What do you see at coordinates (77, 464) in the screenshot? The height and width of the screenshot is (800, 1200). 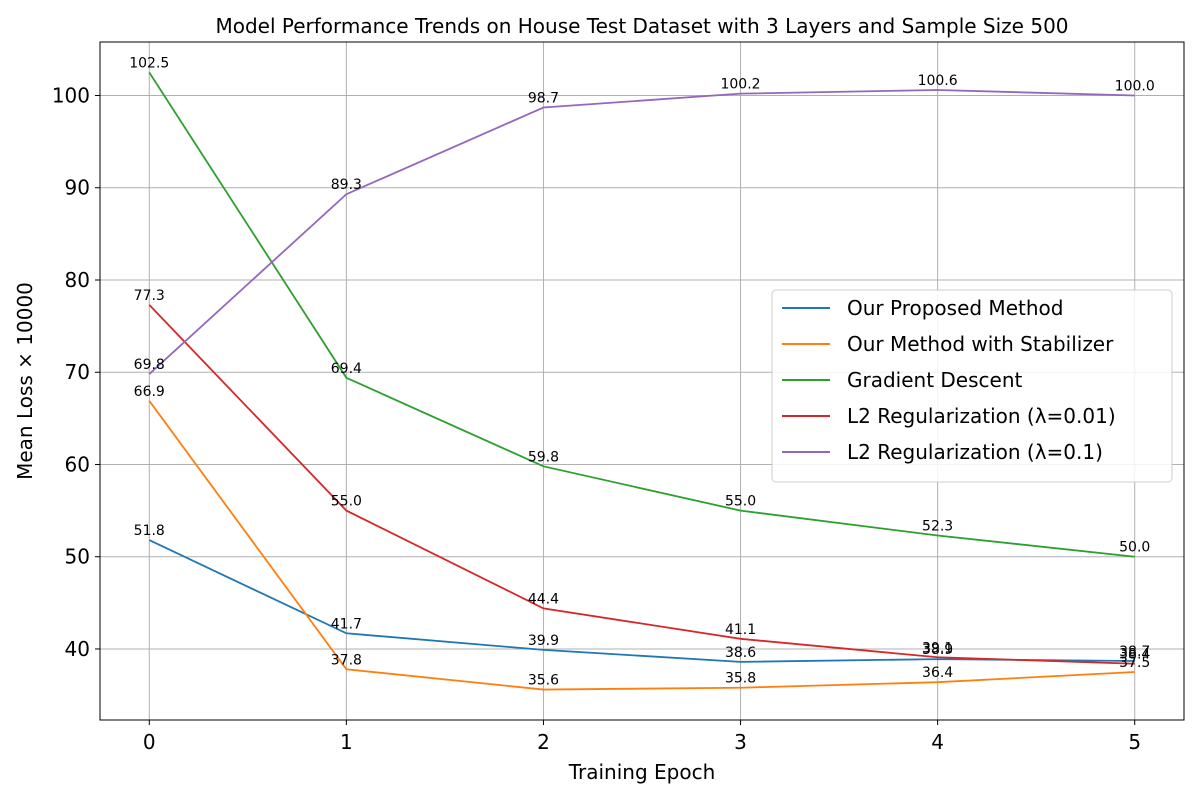 I see `y-tick-label: 60` at bounding box center [77, 464].